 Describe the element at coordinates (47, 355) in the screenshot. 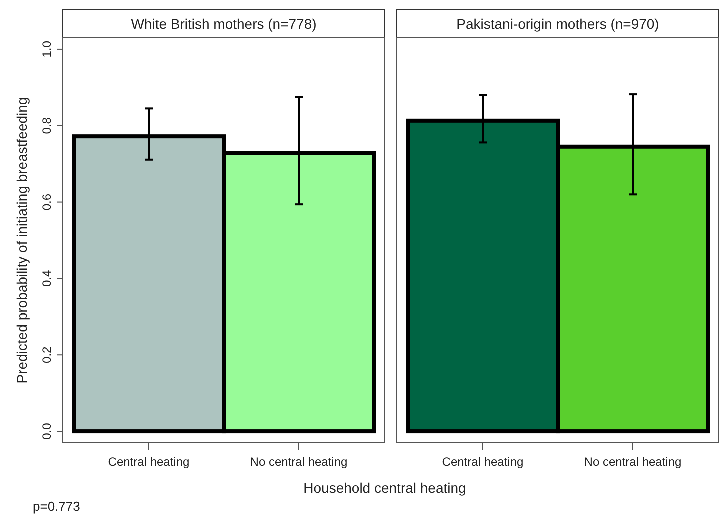

I see `y-tick-label: 0.2` at that location.